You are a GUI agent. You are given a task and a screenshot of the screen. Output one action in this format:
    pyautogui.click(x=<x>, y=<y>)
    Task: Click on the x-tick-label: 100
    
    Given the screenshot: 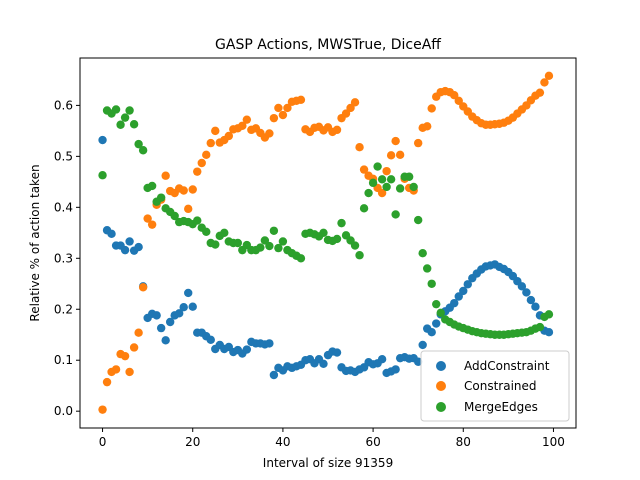 What is the action you would take?
    pyautogui.click(x=553, y=442)
    